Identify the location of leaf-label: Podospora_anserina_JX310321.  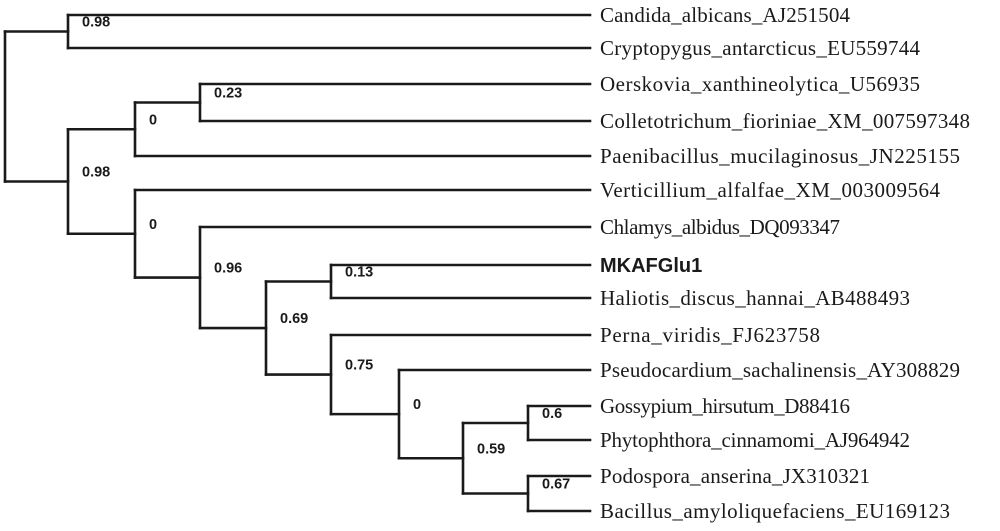
(735, 476).